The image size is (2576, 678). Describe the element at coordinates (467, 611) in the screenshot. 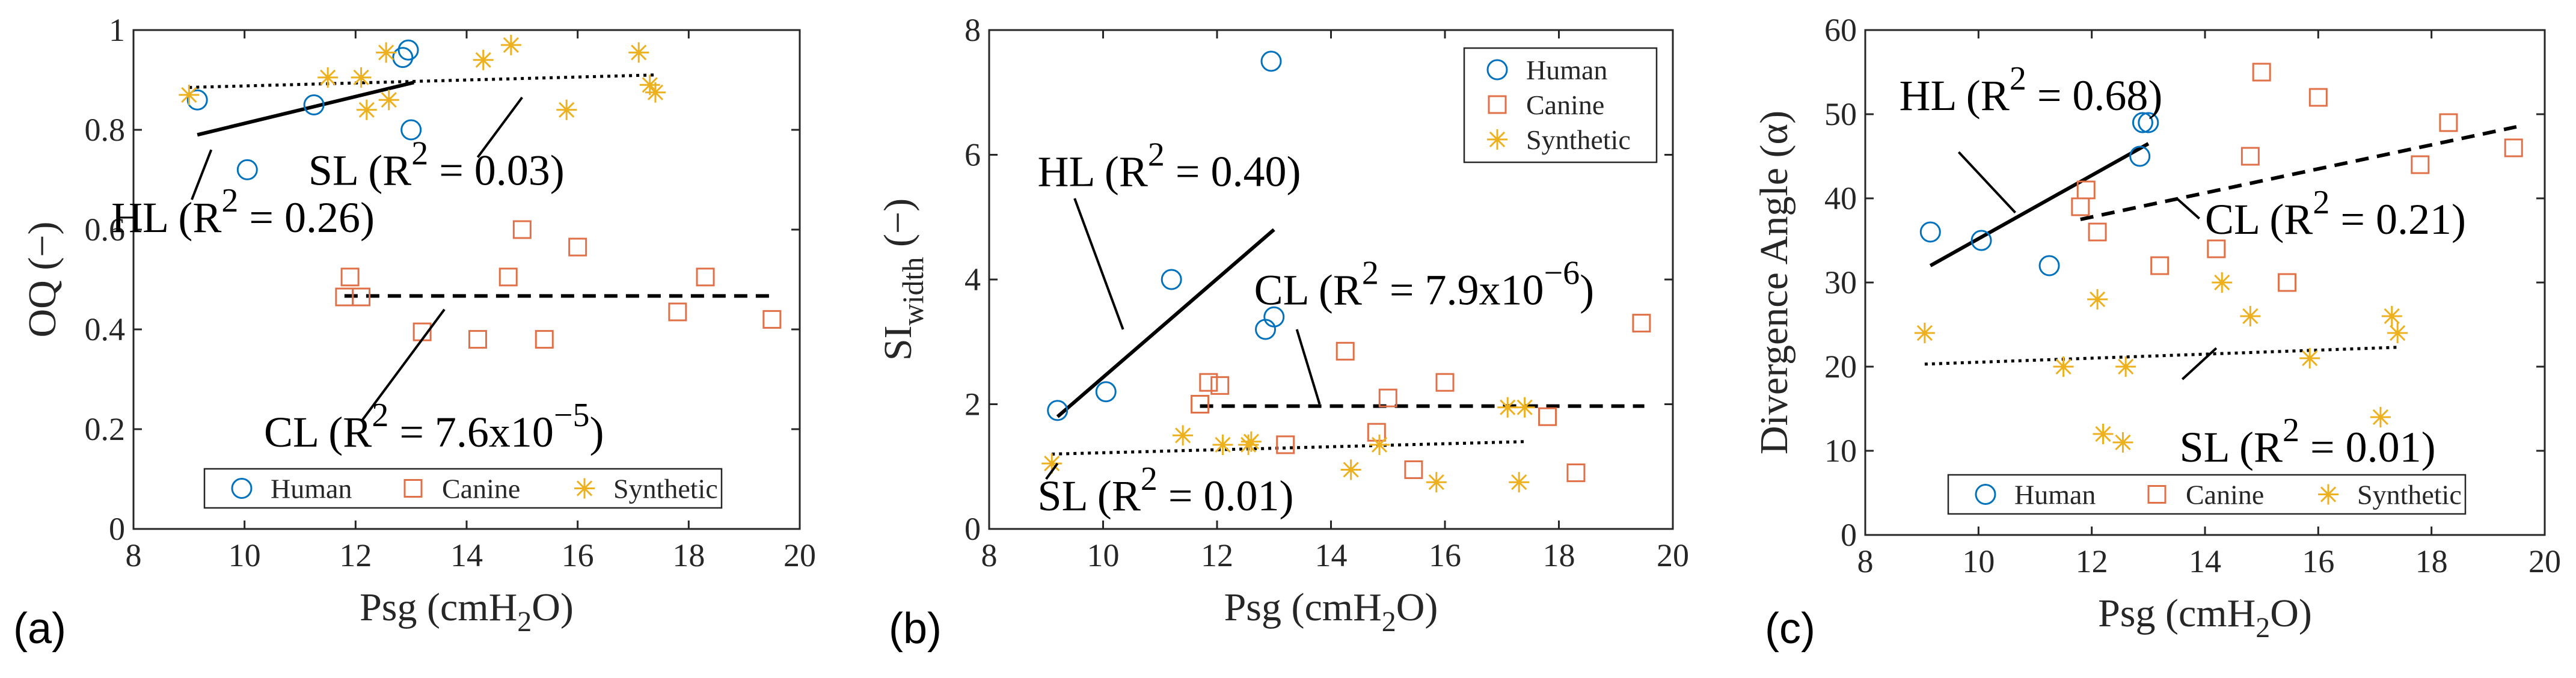

I see `x-axis-label: Psg (cmH2O)` at that location.